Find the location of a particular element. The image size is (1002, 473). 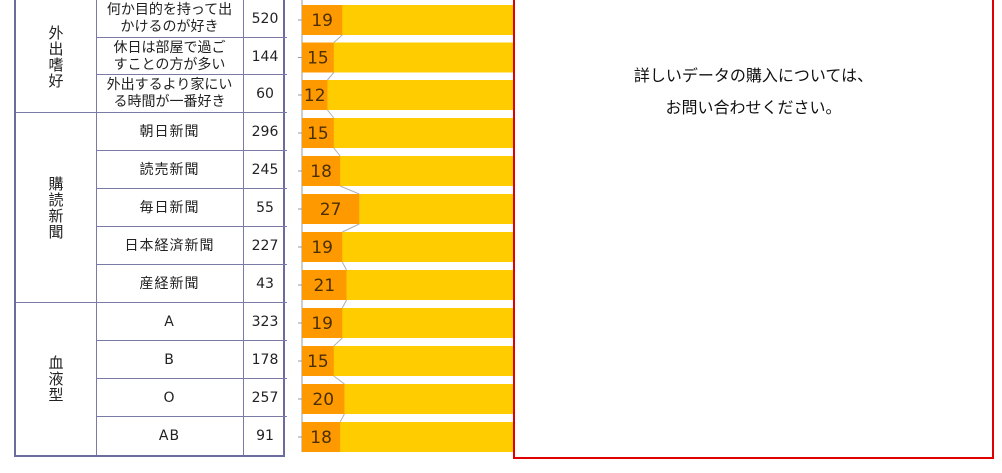

notice-line-2: お問い合わせください。 is located at coordinates (753, 107).